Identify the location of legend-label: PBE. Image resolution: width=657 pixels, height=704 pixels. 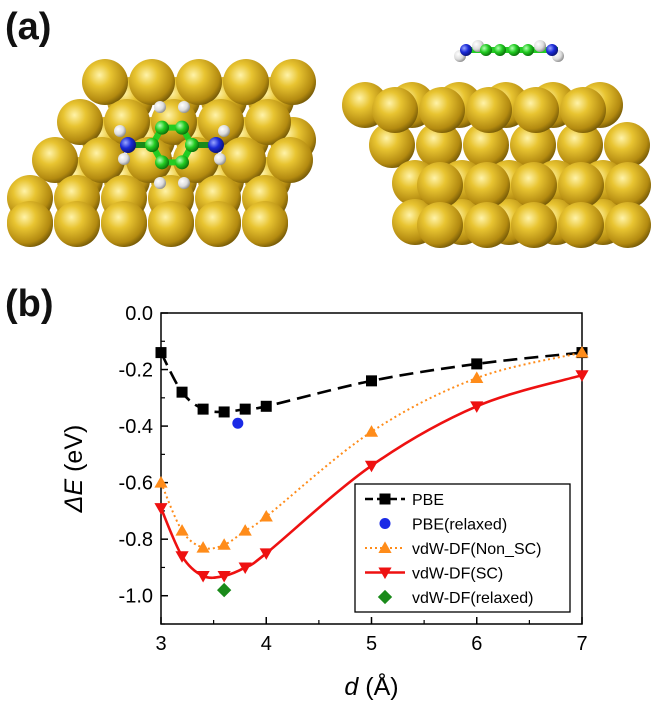
(428, 500).